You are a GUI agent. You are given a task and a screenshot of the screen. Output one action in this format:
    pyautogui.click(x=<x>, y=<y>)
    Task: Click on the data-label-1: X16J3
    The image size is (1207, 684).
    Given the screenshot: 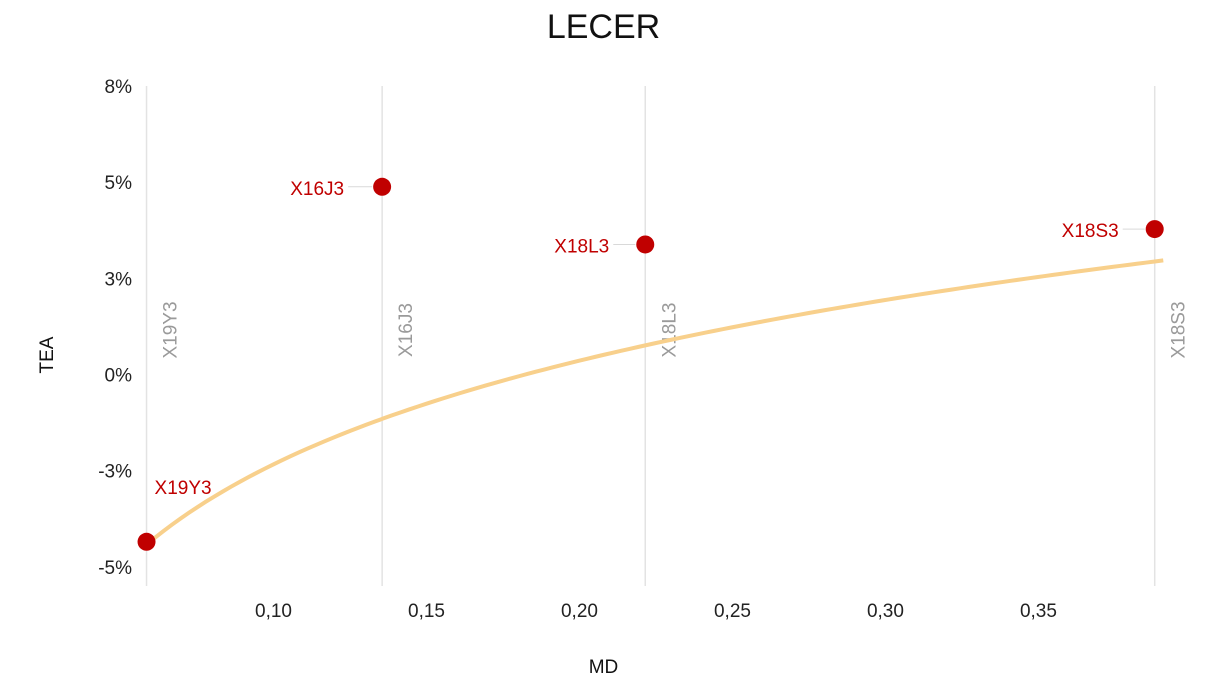 What is the action you would take?
    pyautogui.click(x=317, y=189)
    